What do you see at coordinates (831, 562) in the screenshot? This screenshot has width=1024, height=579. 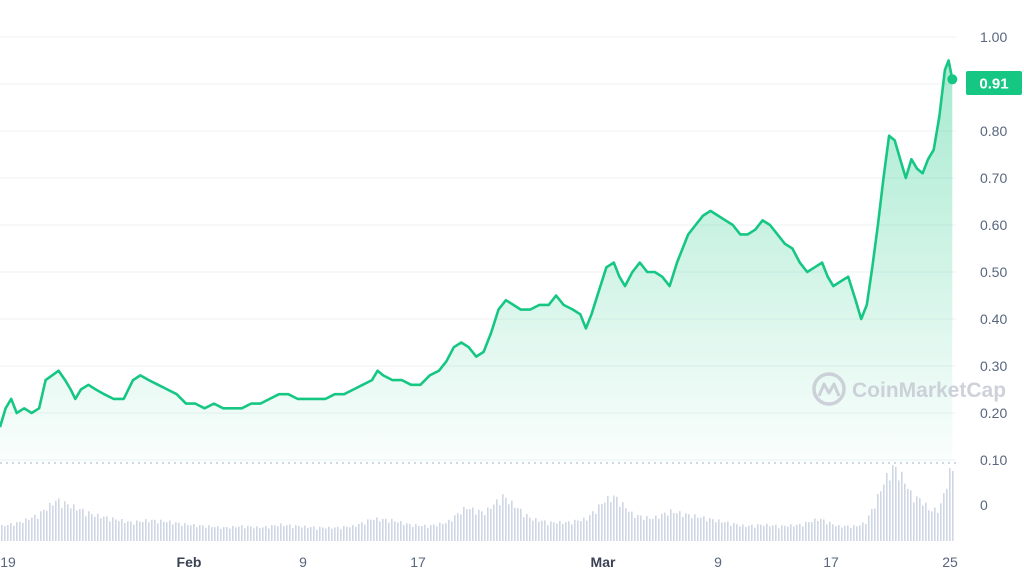 I see `x-tick-label: 17` at bounding box center [831, 562].